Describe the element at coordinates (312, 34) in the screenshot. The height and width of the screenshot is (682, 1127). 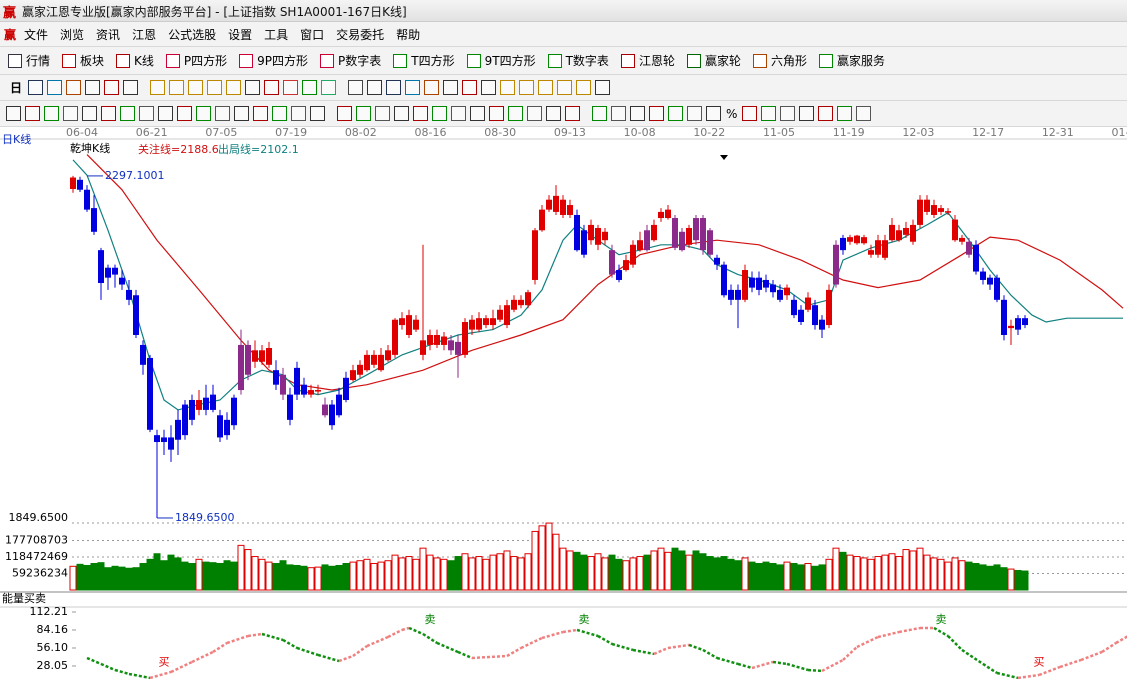
I see `menu-item: 窗口` at that location.